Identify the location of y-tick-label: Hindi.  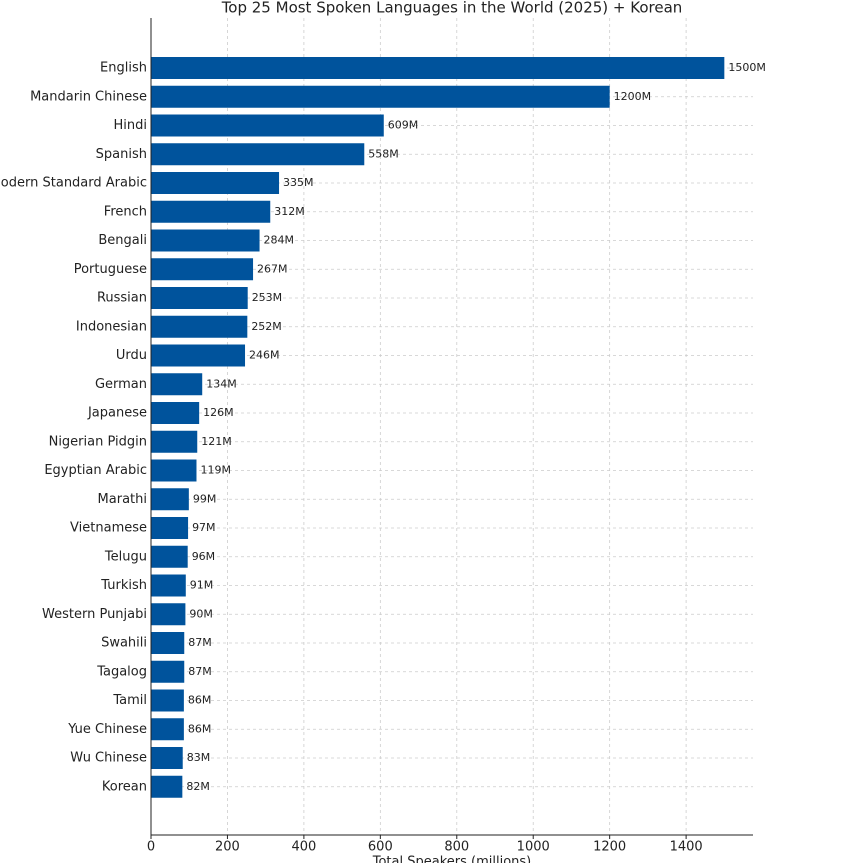
(131, 125).